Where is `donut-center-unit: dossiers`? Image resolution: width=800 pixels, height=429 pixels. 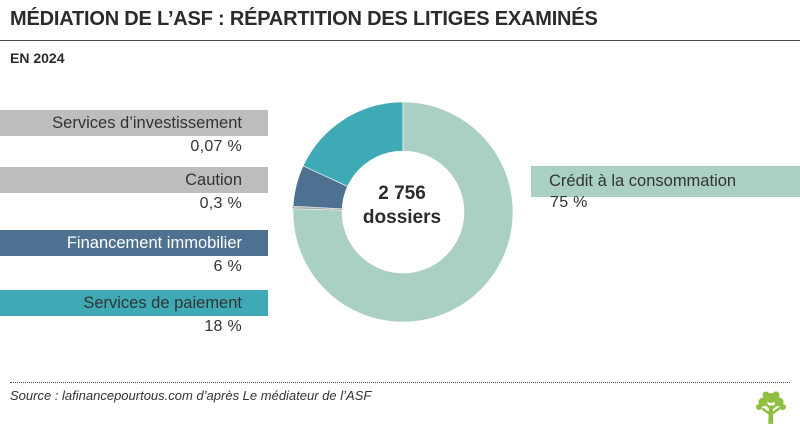
donut-center-unit: dossiers is located at coordinates (402, 217).